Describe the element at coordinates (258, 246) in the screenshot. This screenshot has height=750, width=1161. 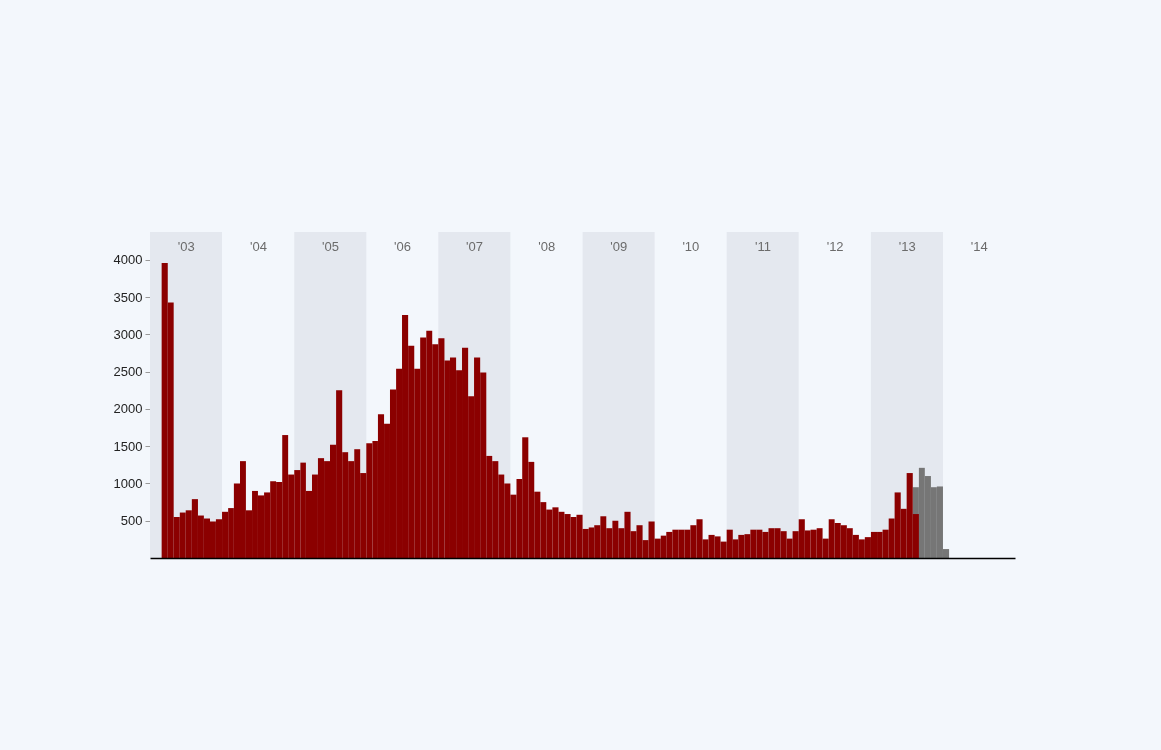
I see `x-tick-label: '04` at that location.